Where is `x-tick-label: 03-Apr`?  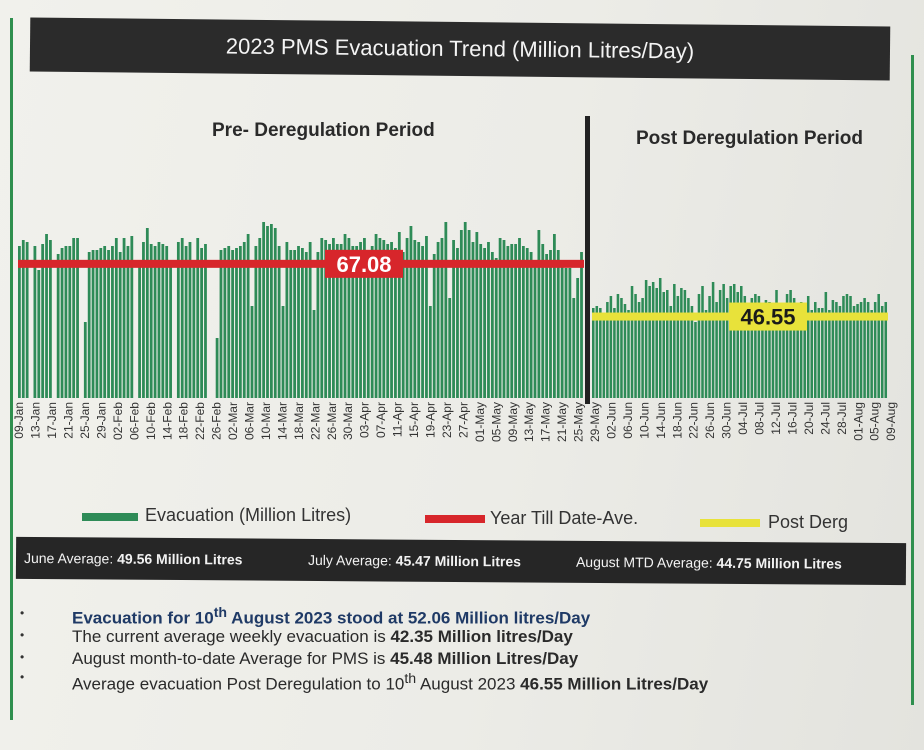 x-tick-label: 03-Apr is located at coordinates (365, 420).